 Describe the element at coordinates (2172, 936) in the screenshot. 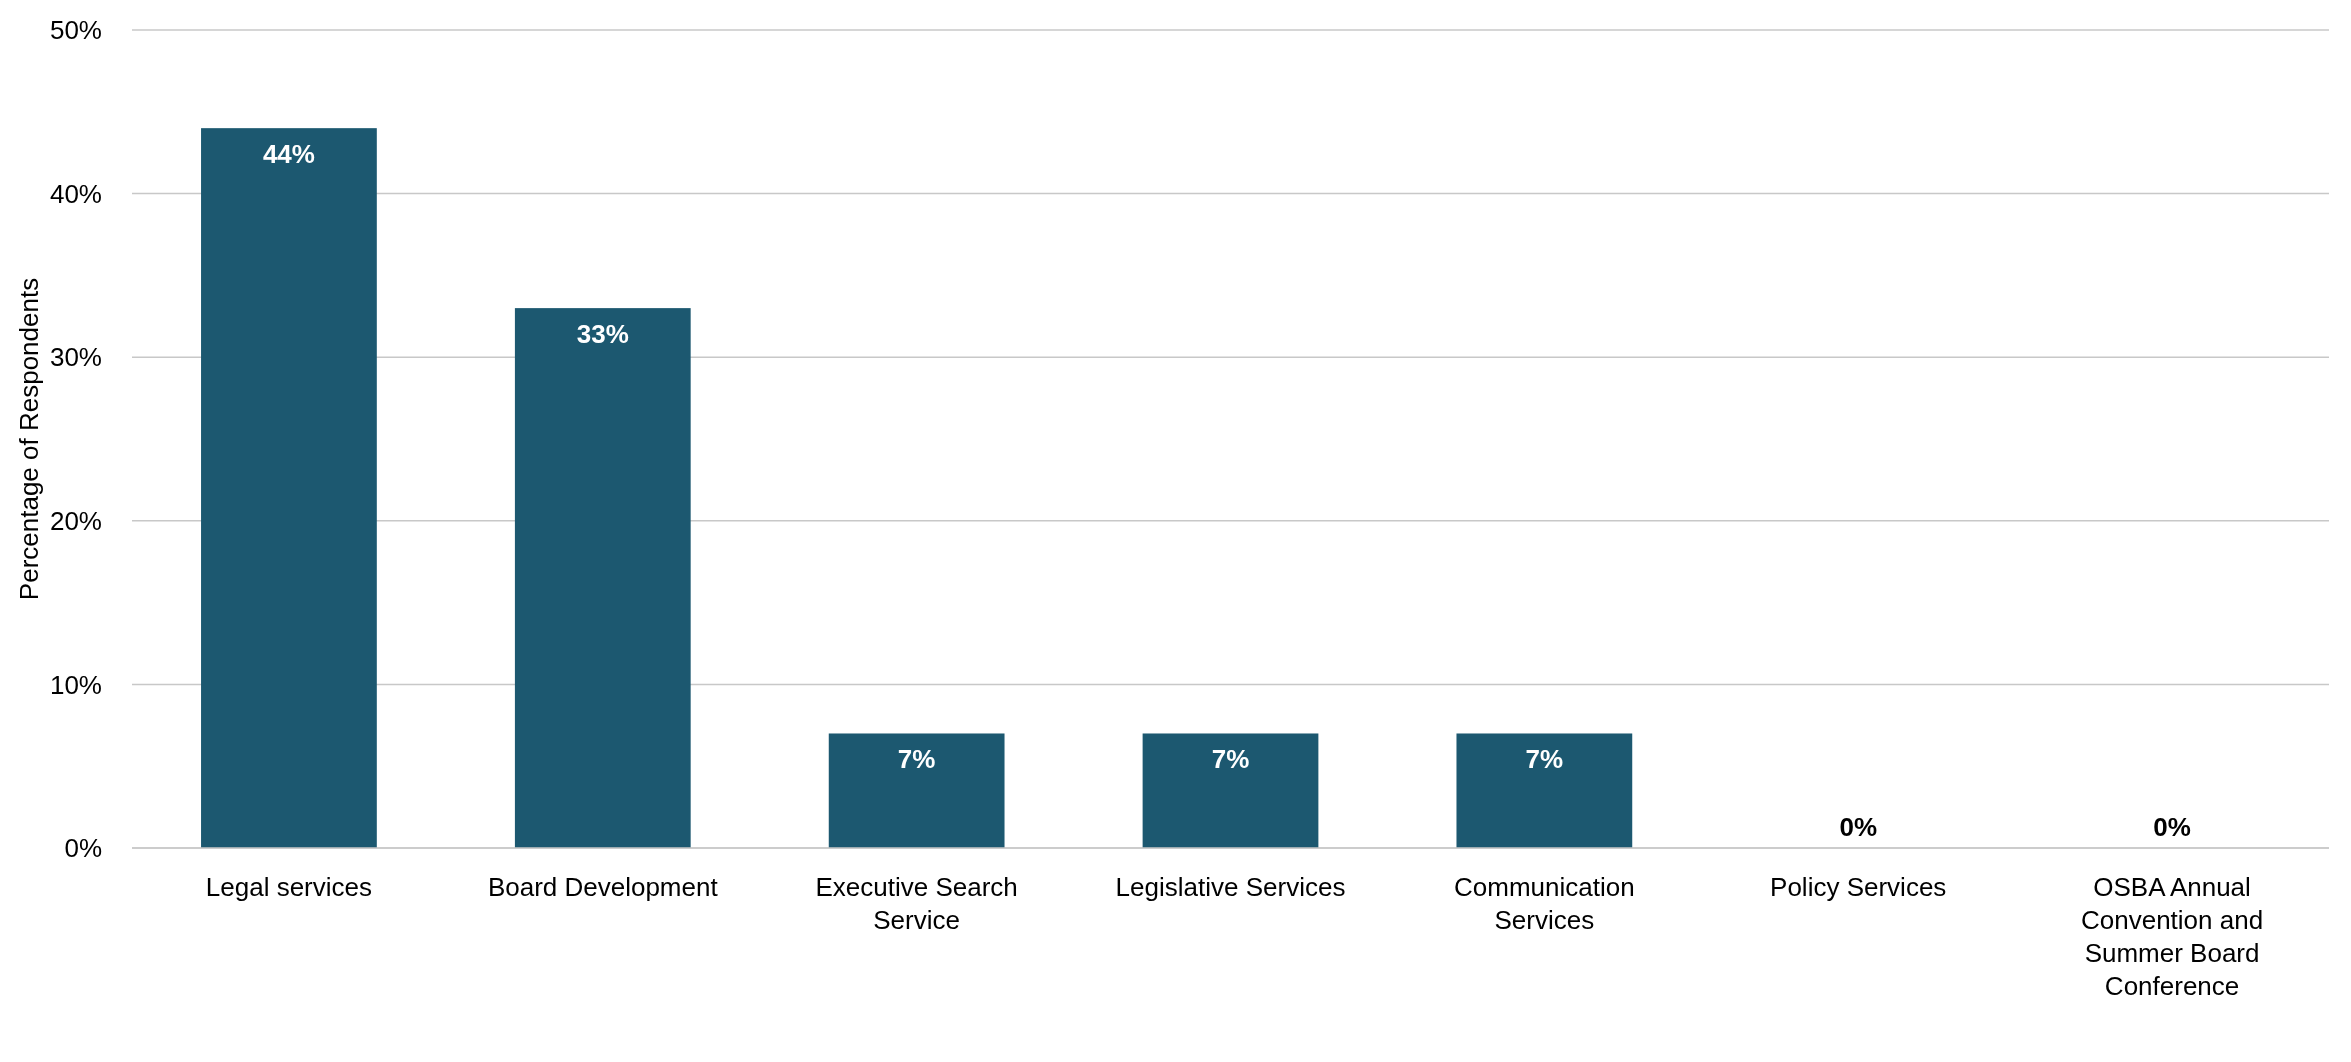

I see `x-tick-label: OSBA Annual Convention and Summer Board Conference` at that location.